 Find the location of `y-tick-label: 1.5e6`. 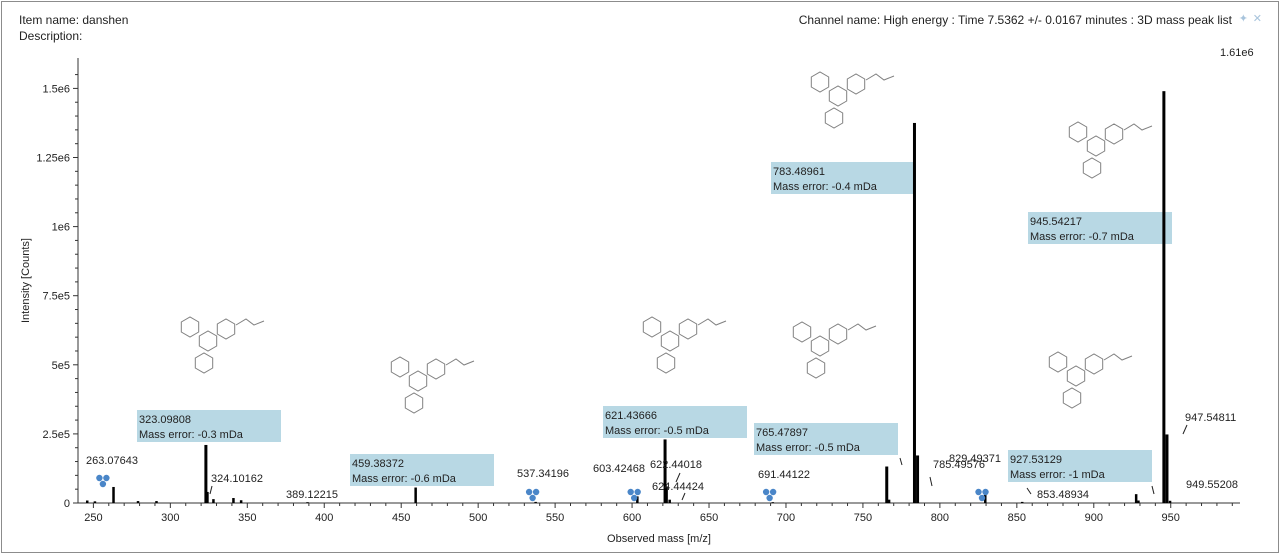

y-tick-label: 1.5e6 is located at coordinates (56, 89).